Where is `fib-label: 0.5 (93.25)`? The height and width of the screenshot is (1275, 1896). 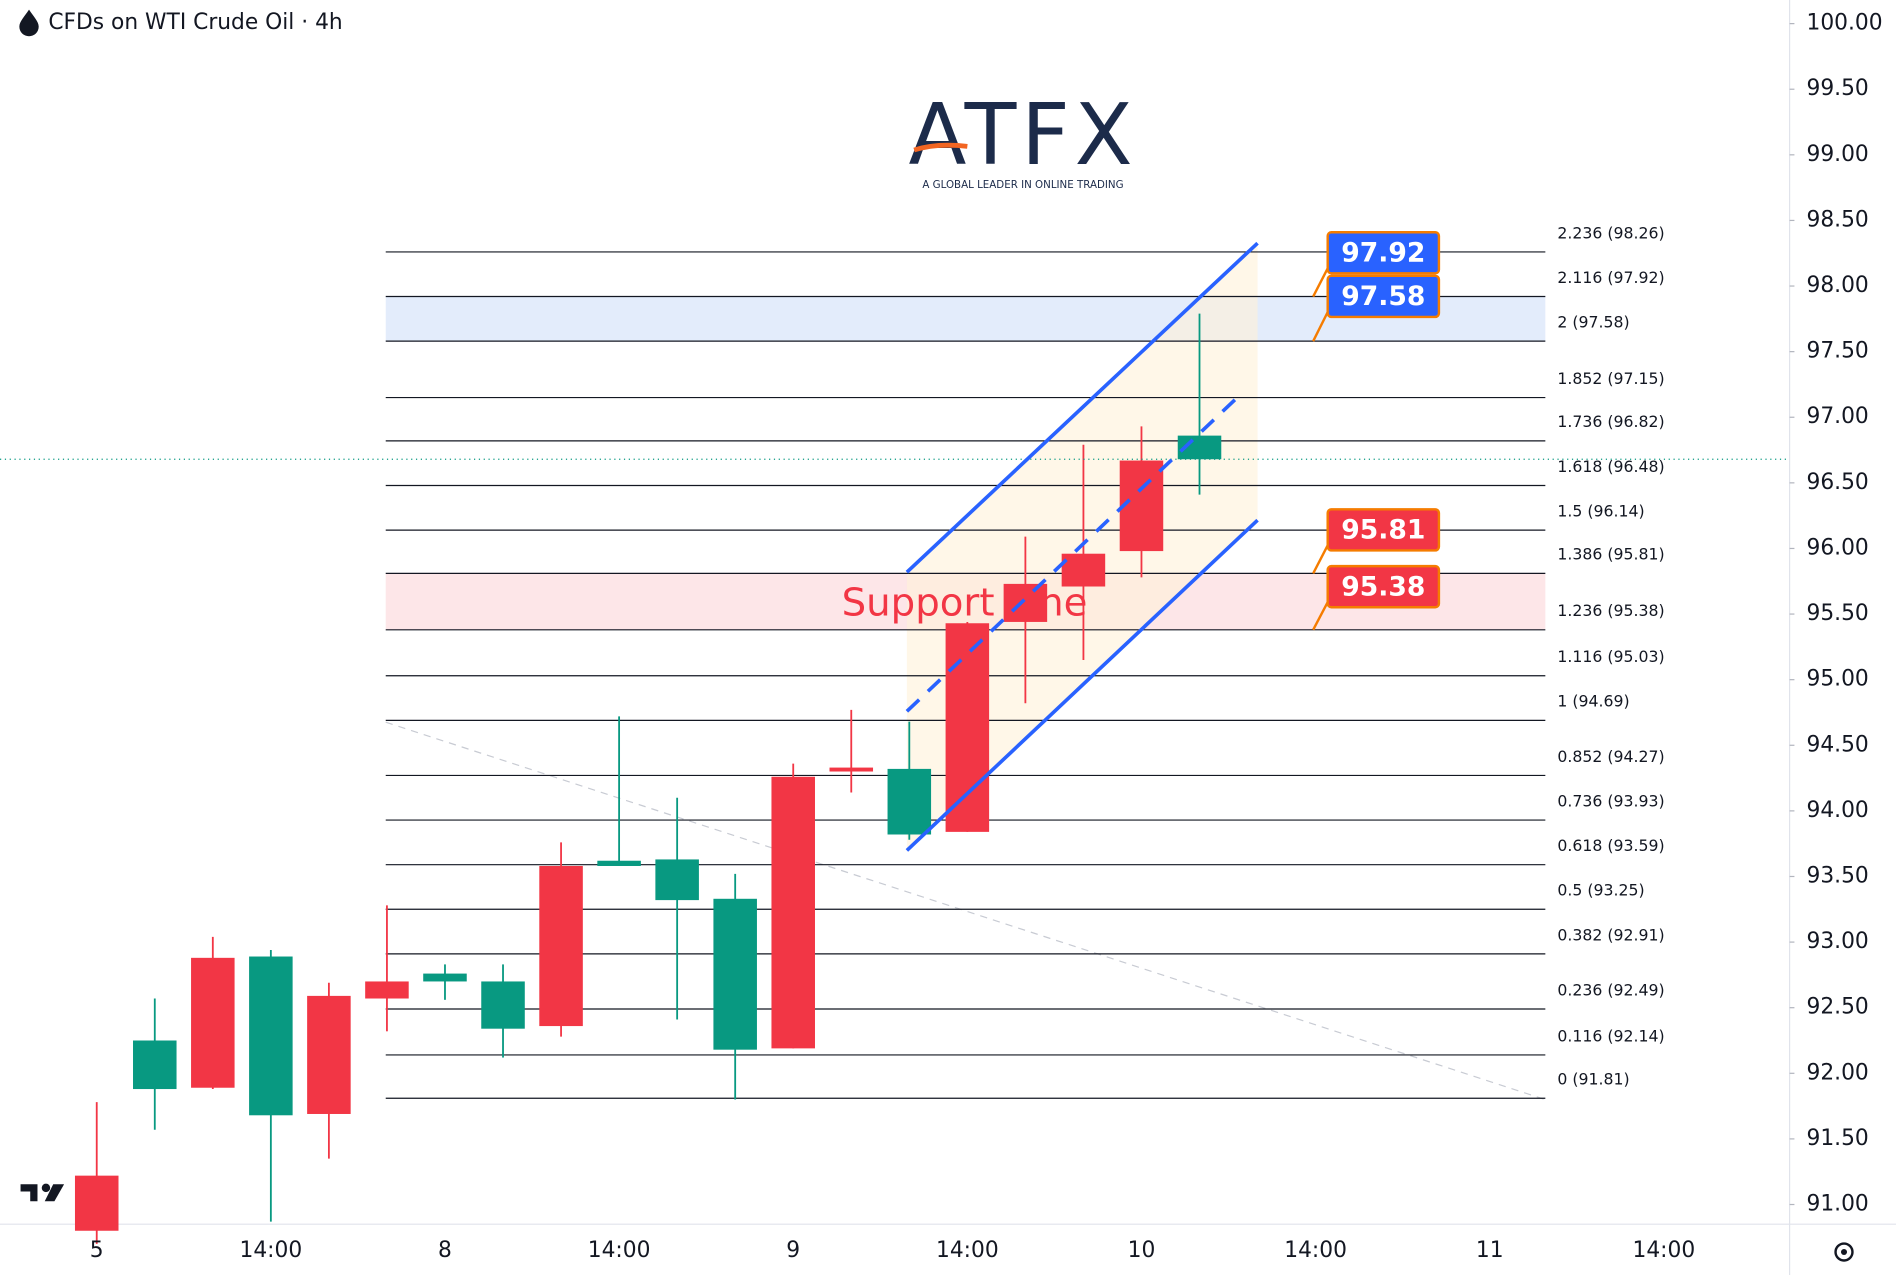 fib-label: 0.5 (93.25) is located at coordinates (1600, 890).